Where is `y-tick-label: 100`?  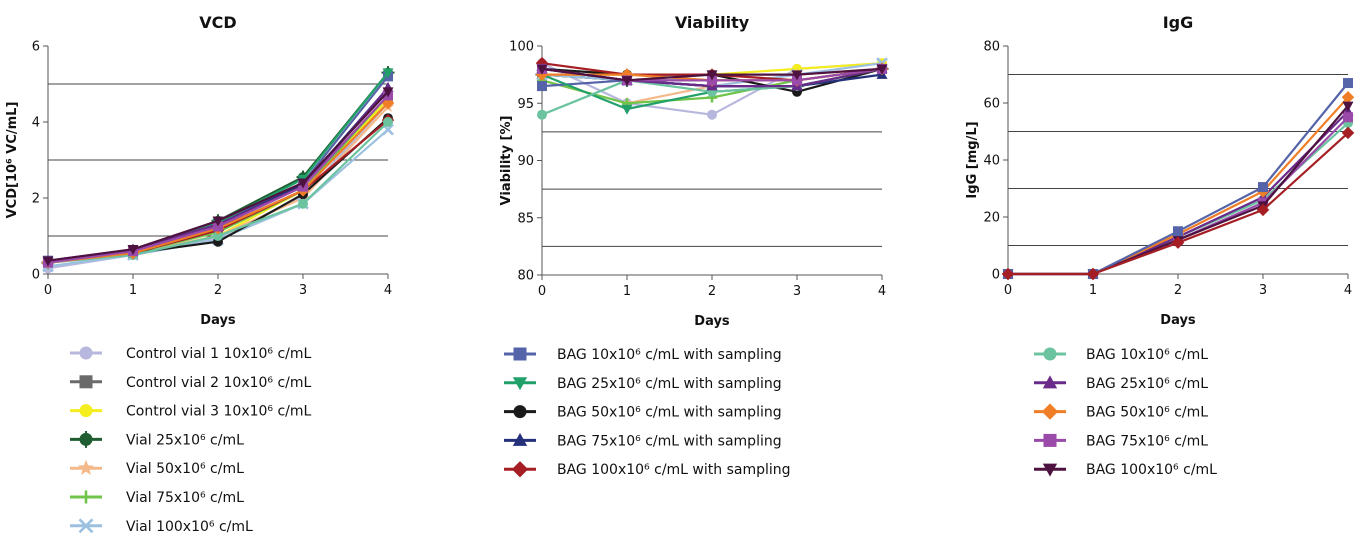 y-tick-label: 100 is located at coordinates (521, 47).